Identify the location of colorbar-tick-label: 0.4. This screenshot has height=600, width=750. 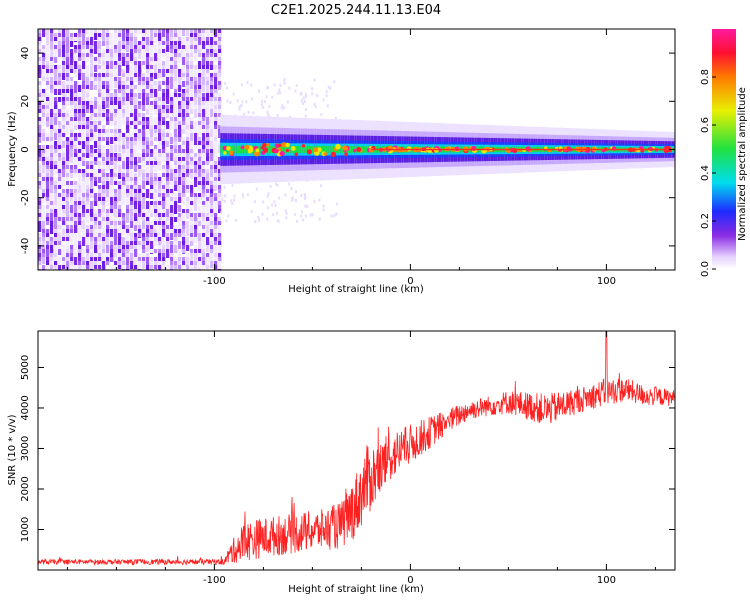
(705, 173).